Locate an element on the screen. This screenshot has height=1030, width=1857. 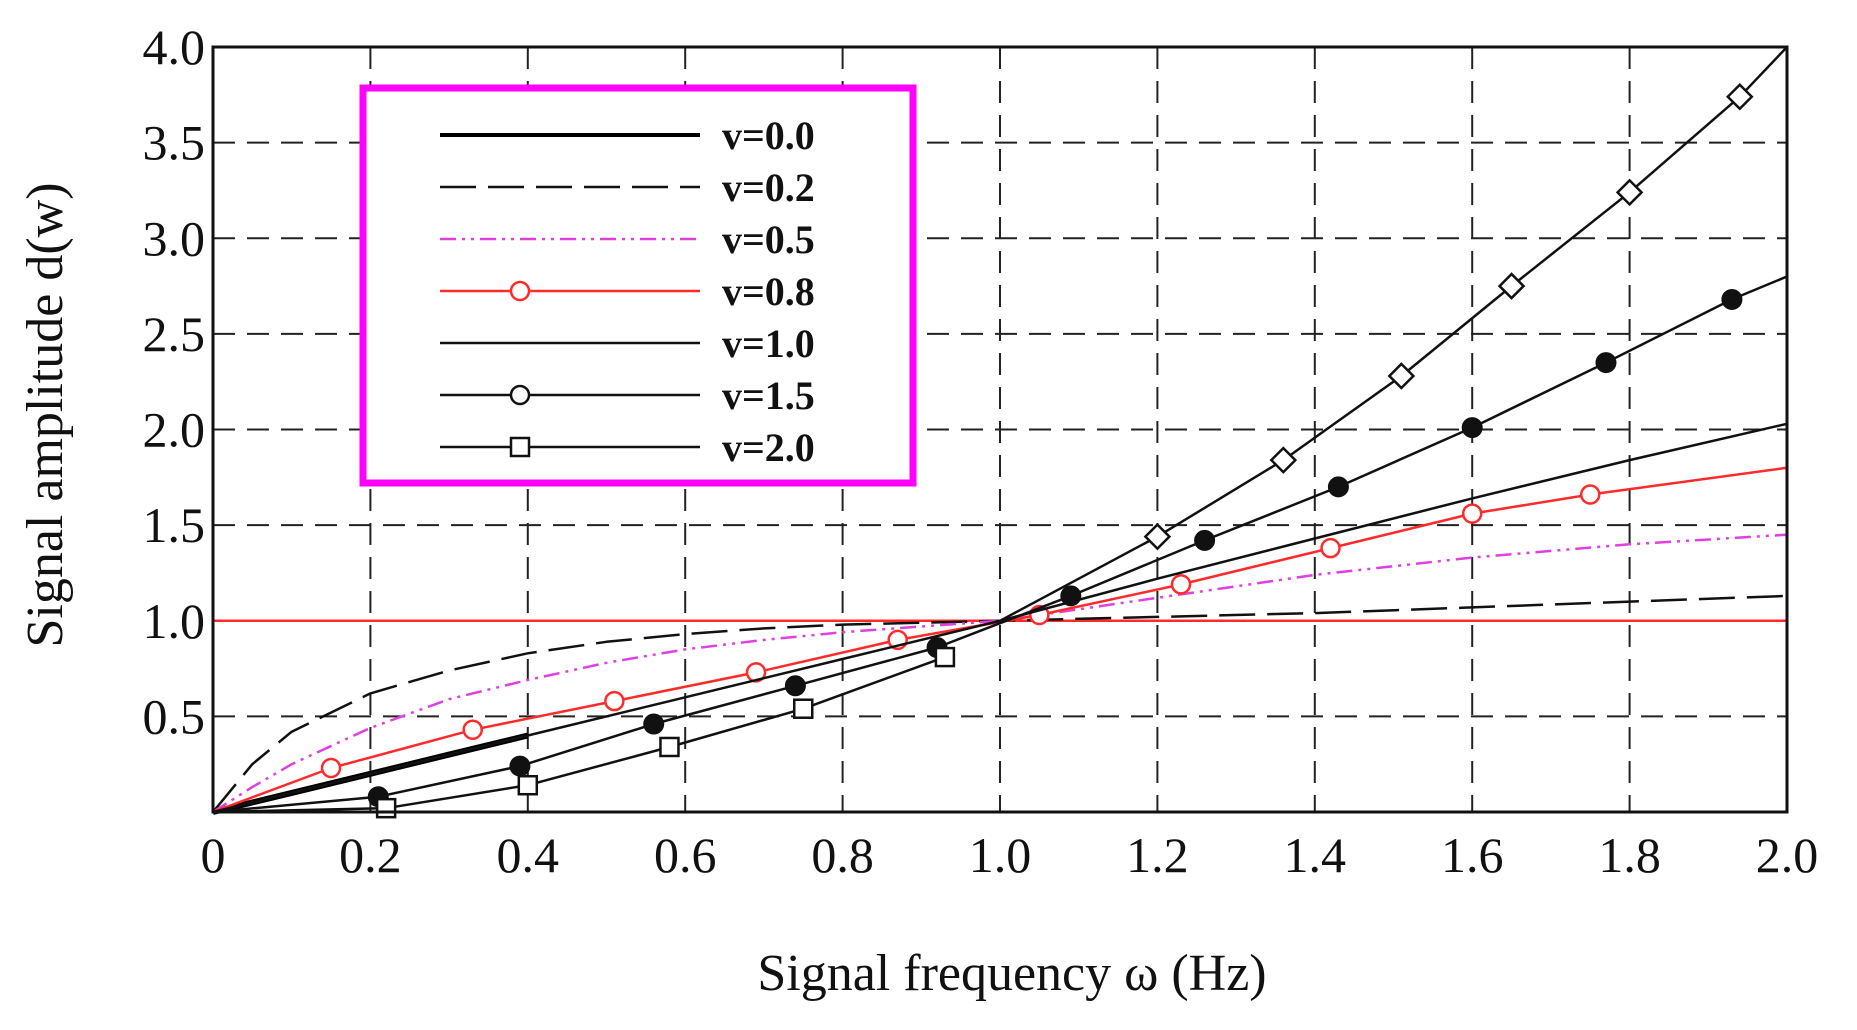
legend: v=0.0 v=0.2 v=0.5 v=0.8 v=1.0 v=1.5 v=2.0 is located at coordinates (638, 285).